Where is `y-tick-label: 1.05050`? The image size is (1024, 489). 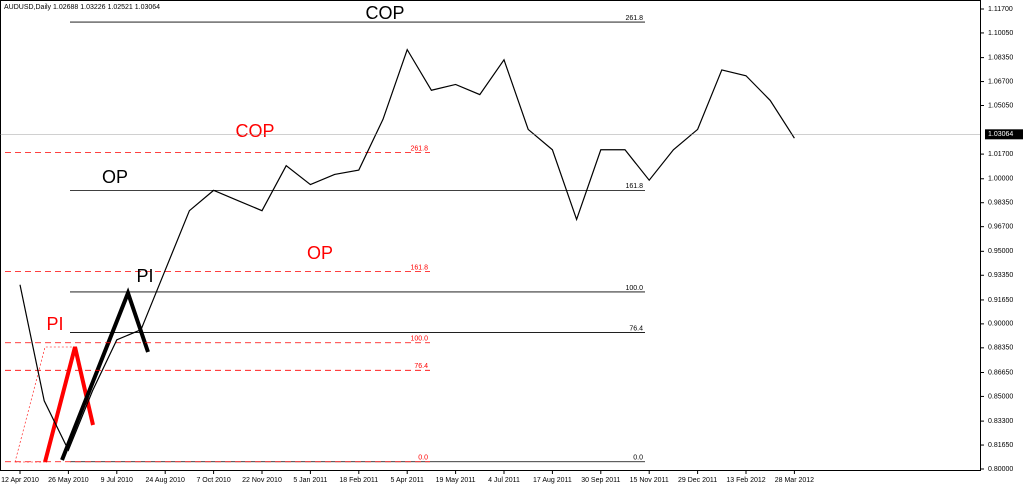 y-tick-label: 1.05050 is located at coordinates (1000, 105).